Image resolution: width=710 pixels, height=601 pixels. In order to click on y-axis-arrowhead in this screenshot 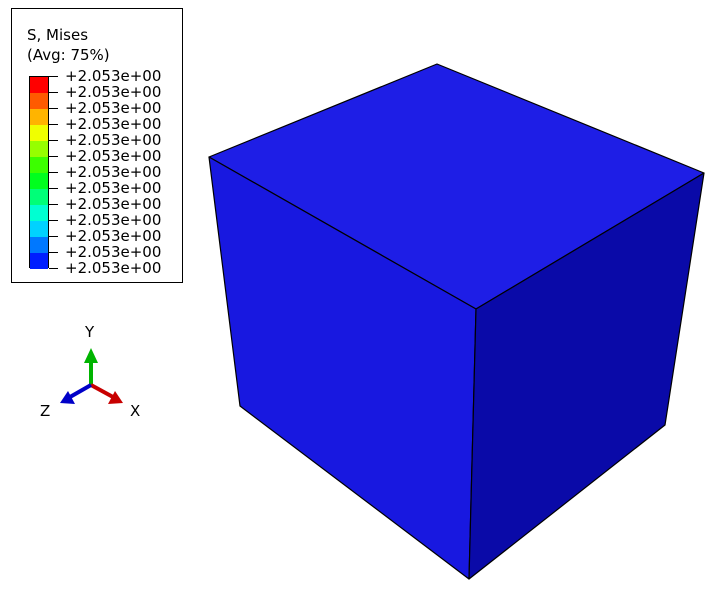, I will do `click(91, 355)`.